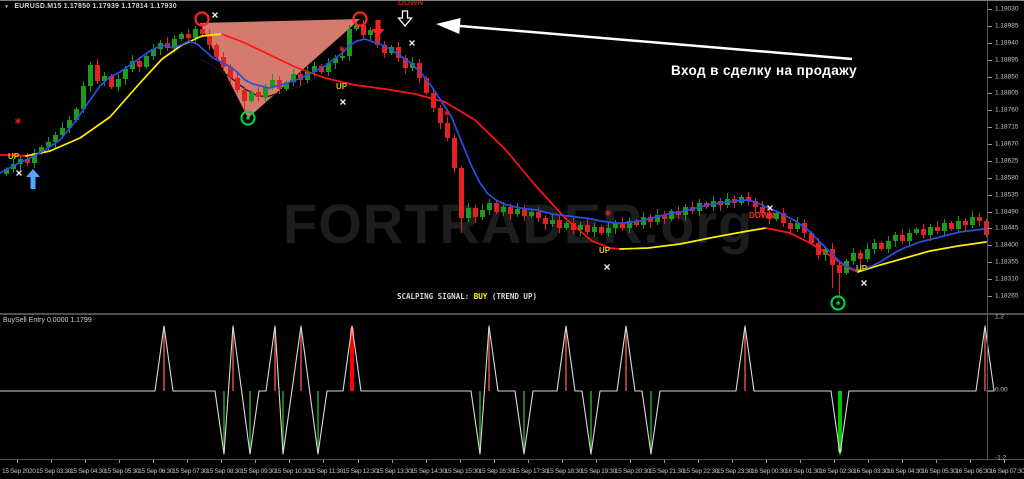  Describe the element at coordinates (512, 296) in the screenshot. I see `signal-suffix: (TREND UP)` at that location.